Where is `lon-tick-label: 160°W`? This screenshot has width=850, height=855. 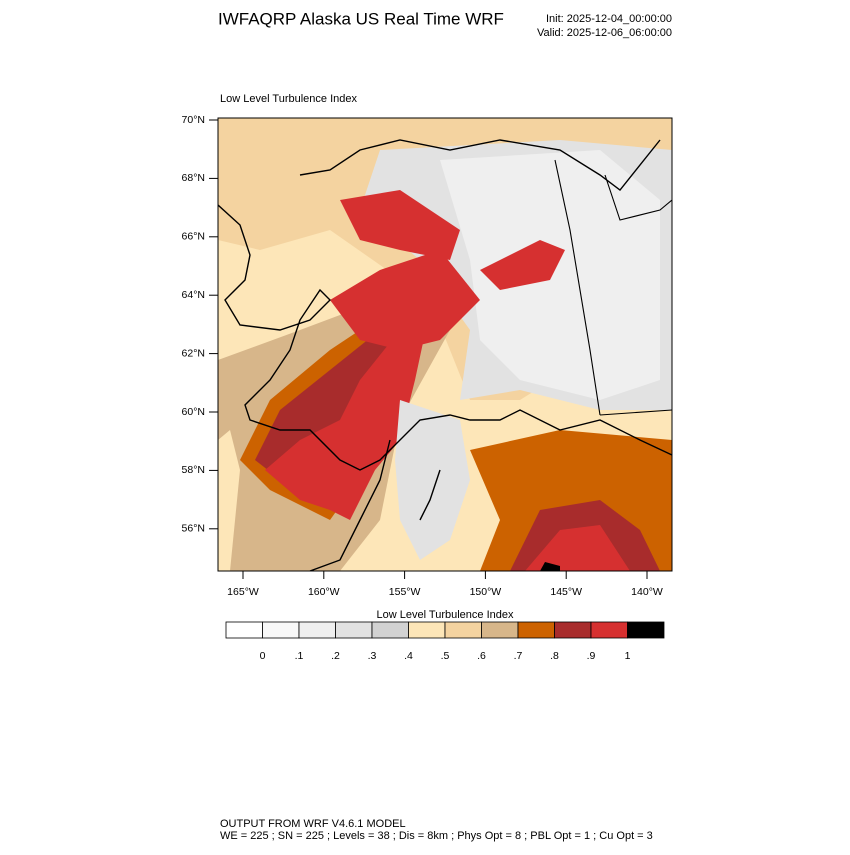 lon-tick-label: 160°W is located at coordinates (324, 592).